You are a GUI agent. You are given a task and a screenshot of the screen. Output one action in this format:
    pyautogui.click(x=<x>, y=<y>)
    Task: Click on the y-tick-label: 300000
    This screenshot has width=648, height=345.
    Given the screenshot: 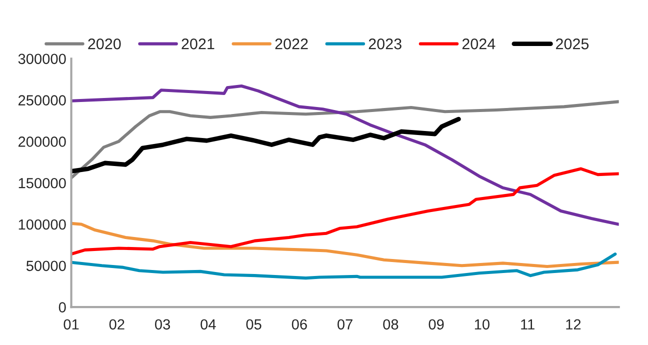 What is the action you would take?
    pyautogui.click(x=42, y=59)
    